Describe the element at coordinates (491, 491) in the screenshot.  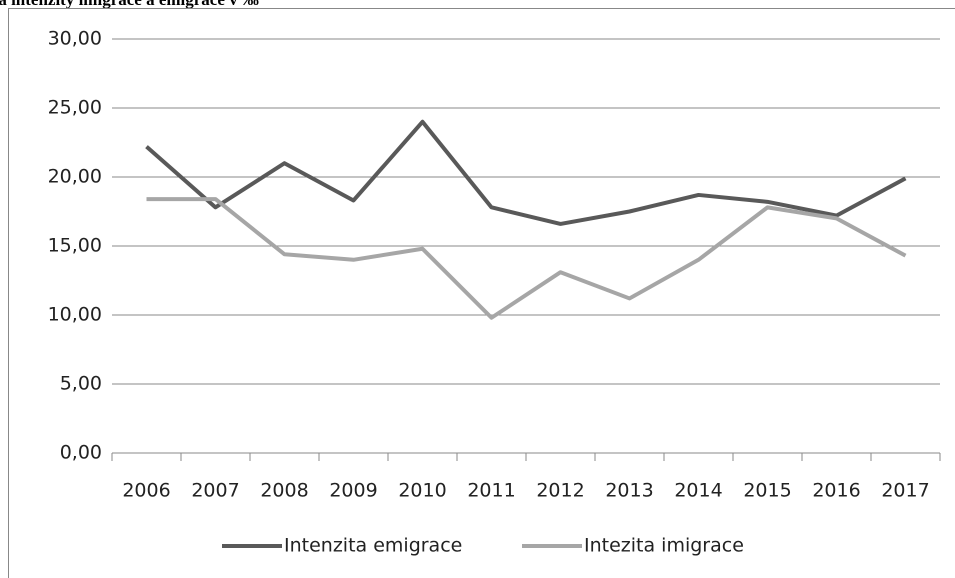
I see `x-tick-label: 2011` at that location.